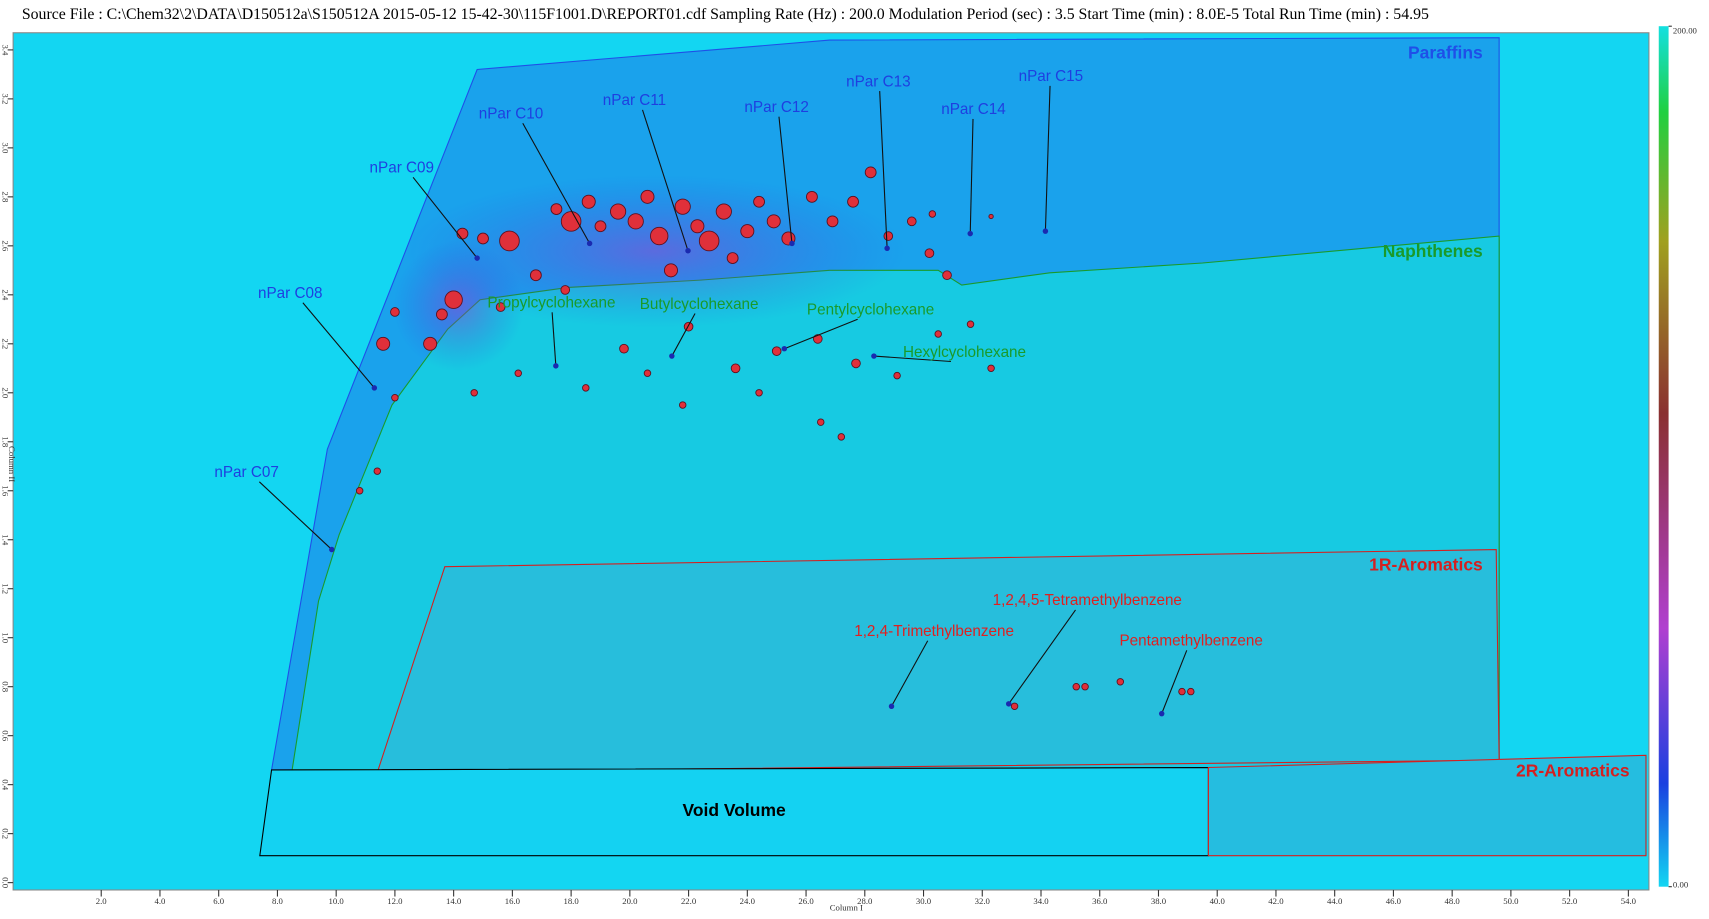  What do you see at coordinates (1629, 901) in the screenshot?
I see `x-tick-label: 54.0` at bounding box center [1629, 901].